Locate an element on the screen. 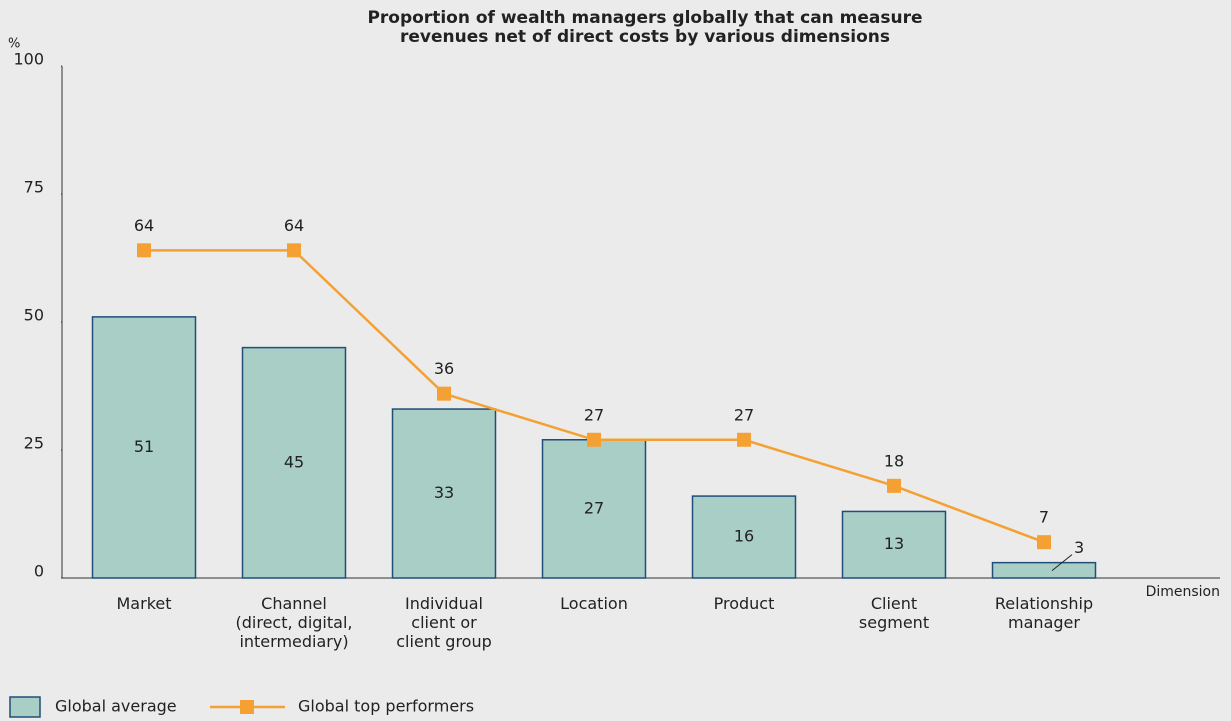 The image size is (1231, 721). x-tick-label: Location is located at coordinates (594, 603).